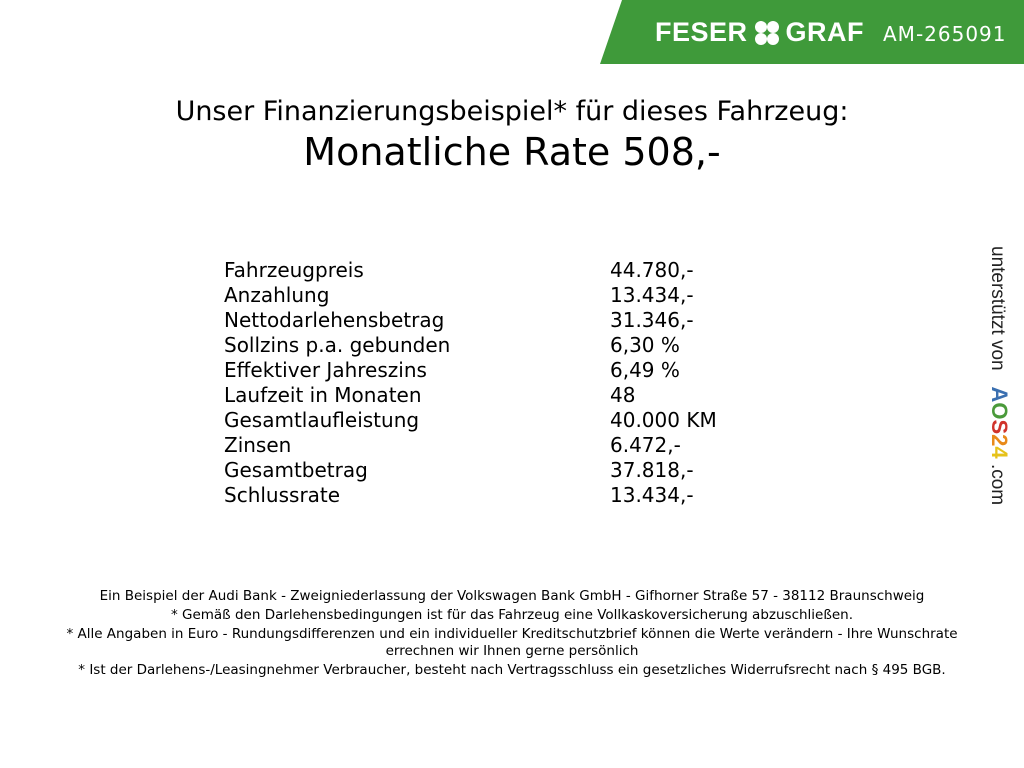 This screenshot has height=768, width=1024. What do you see at coordinates (322, 420) in the screenshot?
I see `row-label: Gesamtlaufleistung` at bounding box center [322, 420].